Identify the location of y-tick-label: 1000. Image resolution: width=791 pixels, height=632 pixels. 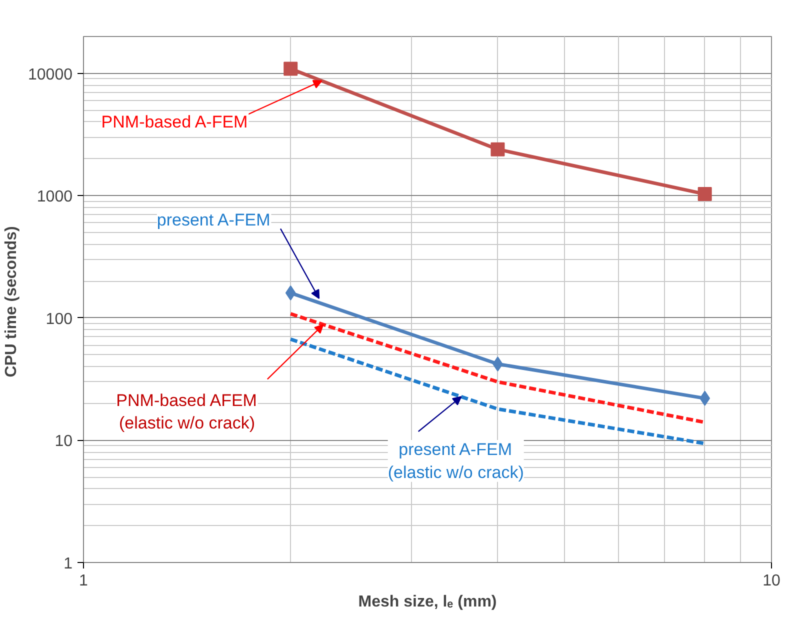
(54, 197).